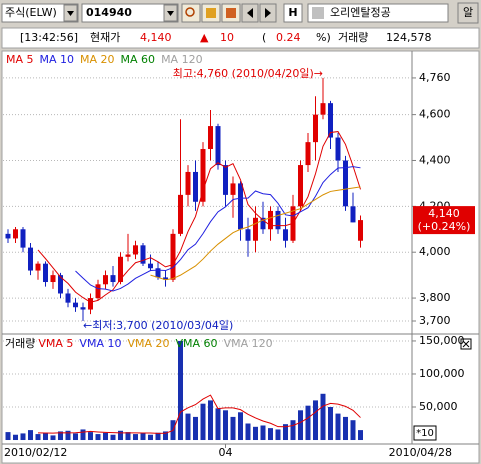  I want to click on quote-time: [13:42:56], so click(49, 37).